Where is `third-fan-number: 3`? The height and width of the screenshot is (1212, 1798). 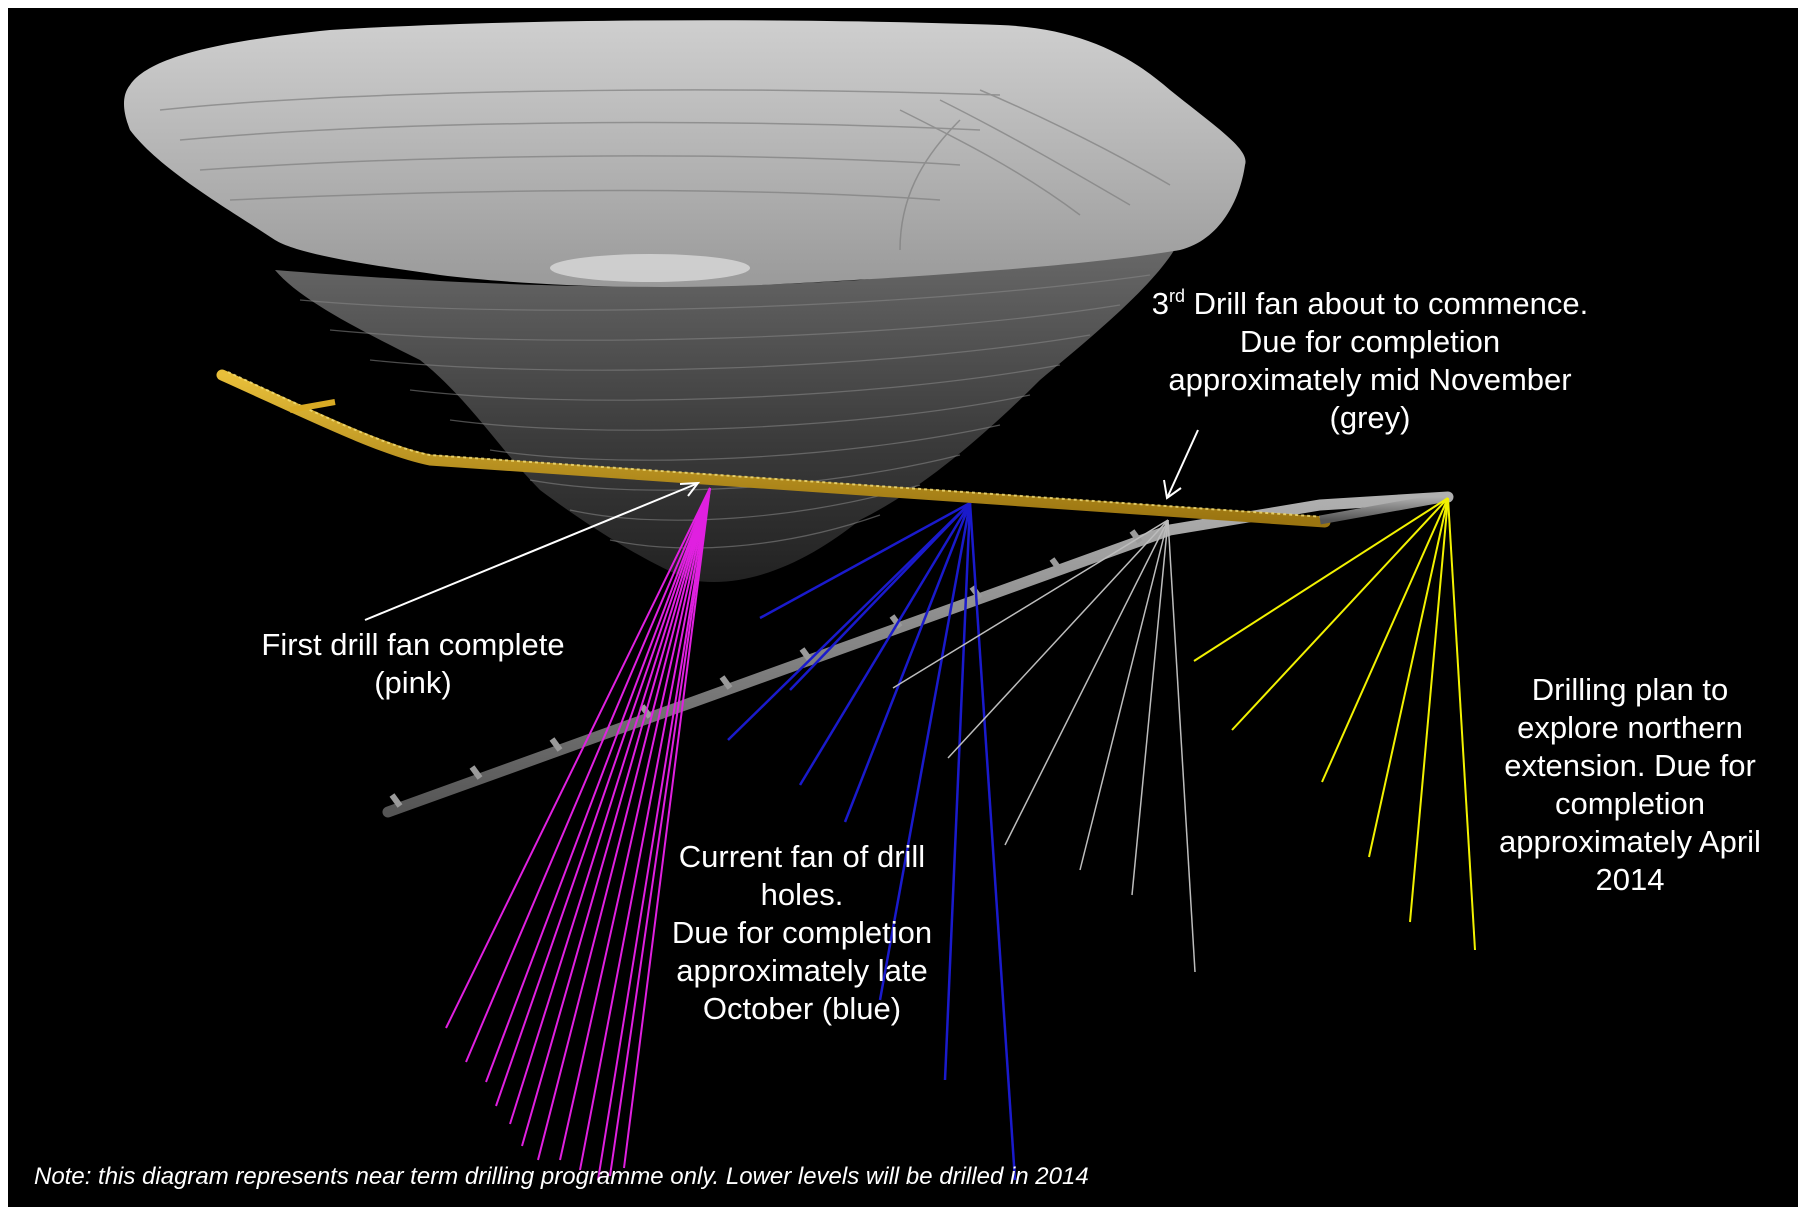
third-fan-number: 3 is located at coordinates (1160, 303).